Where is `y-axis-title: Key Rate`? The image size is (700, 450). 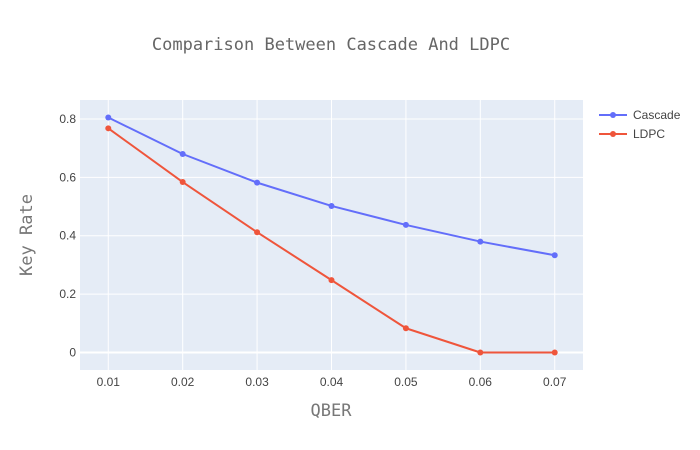 y-axis-title: Key Rate is located at coordinates (27, 235).